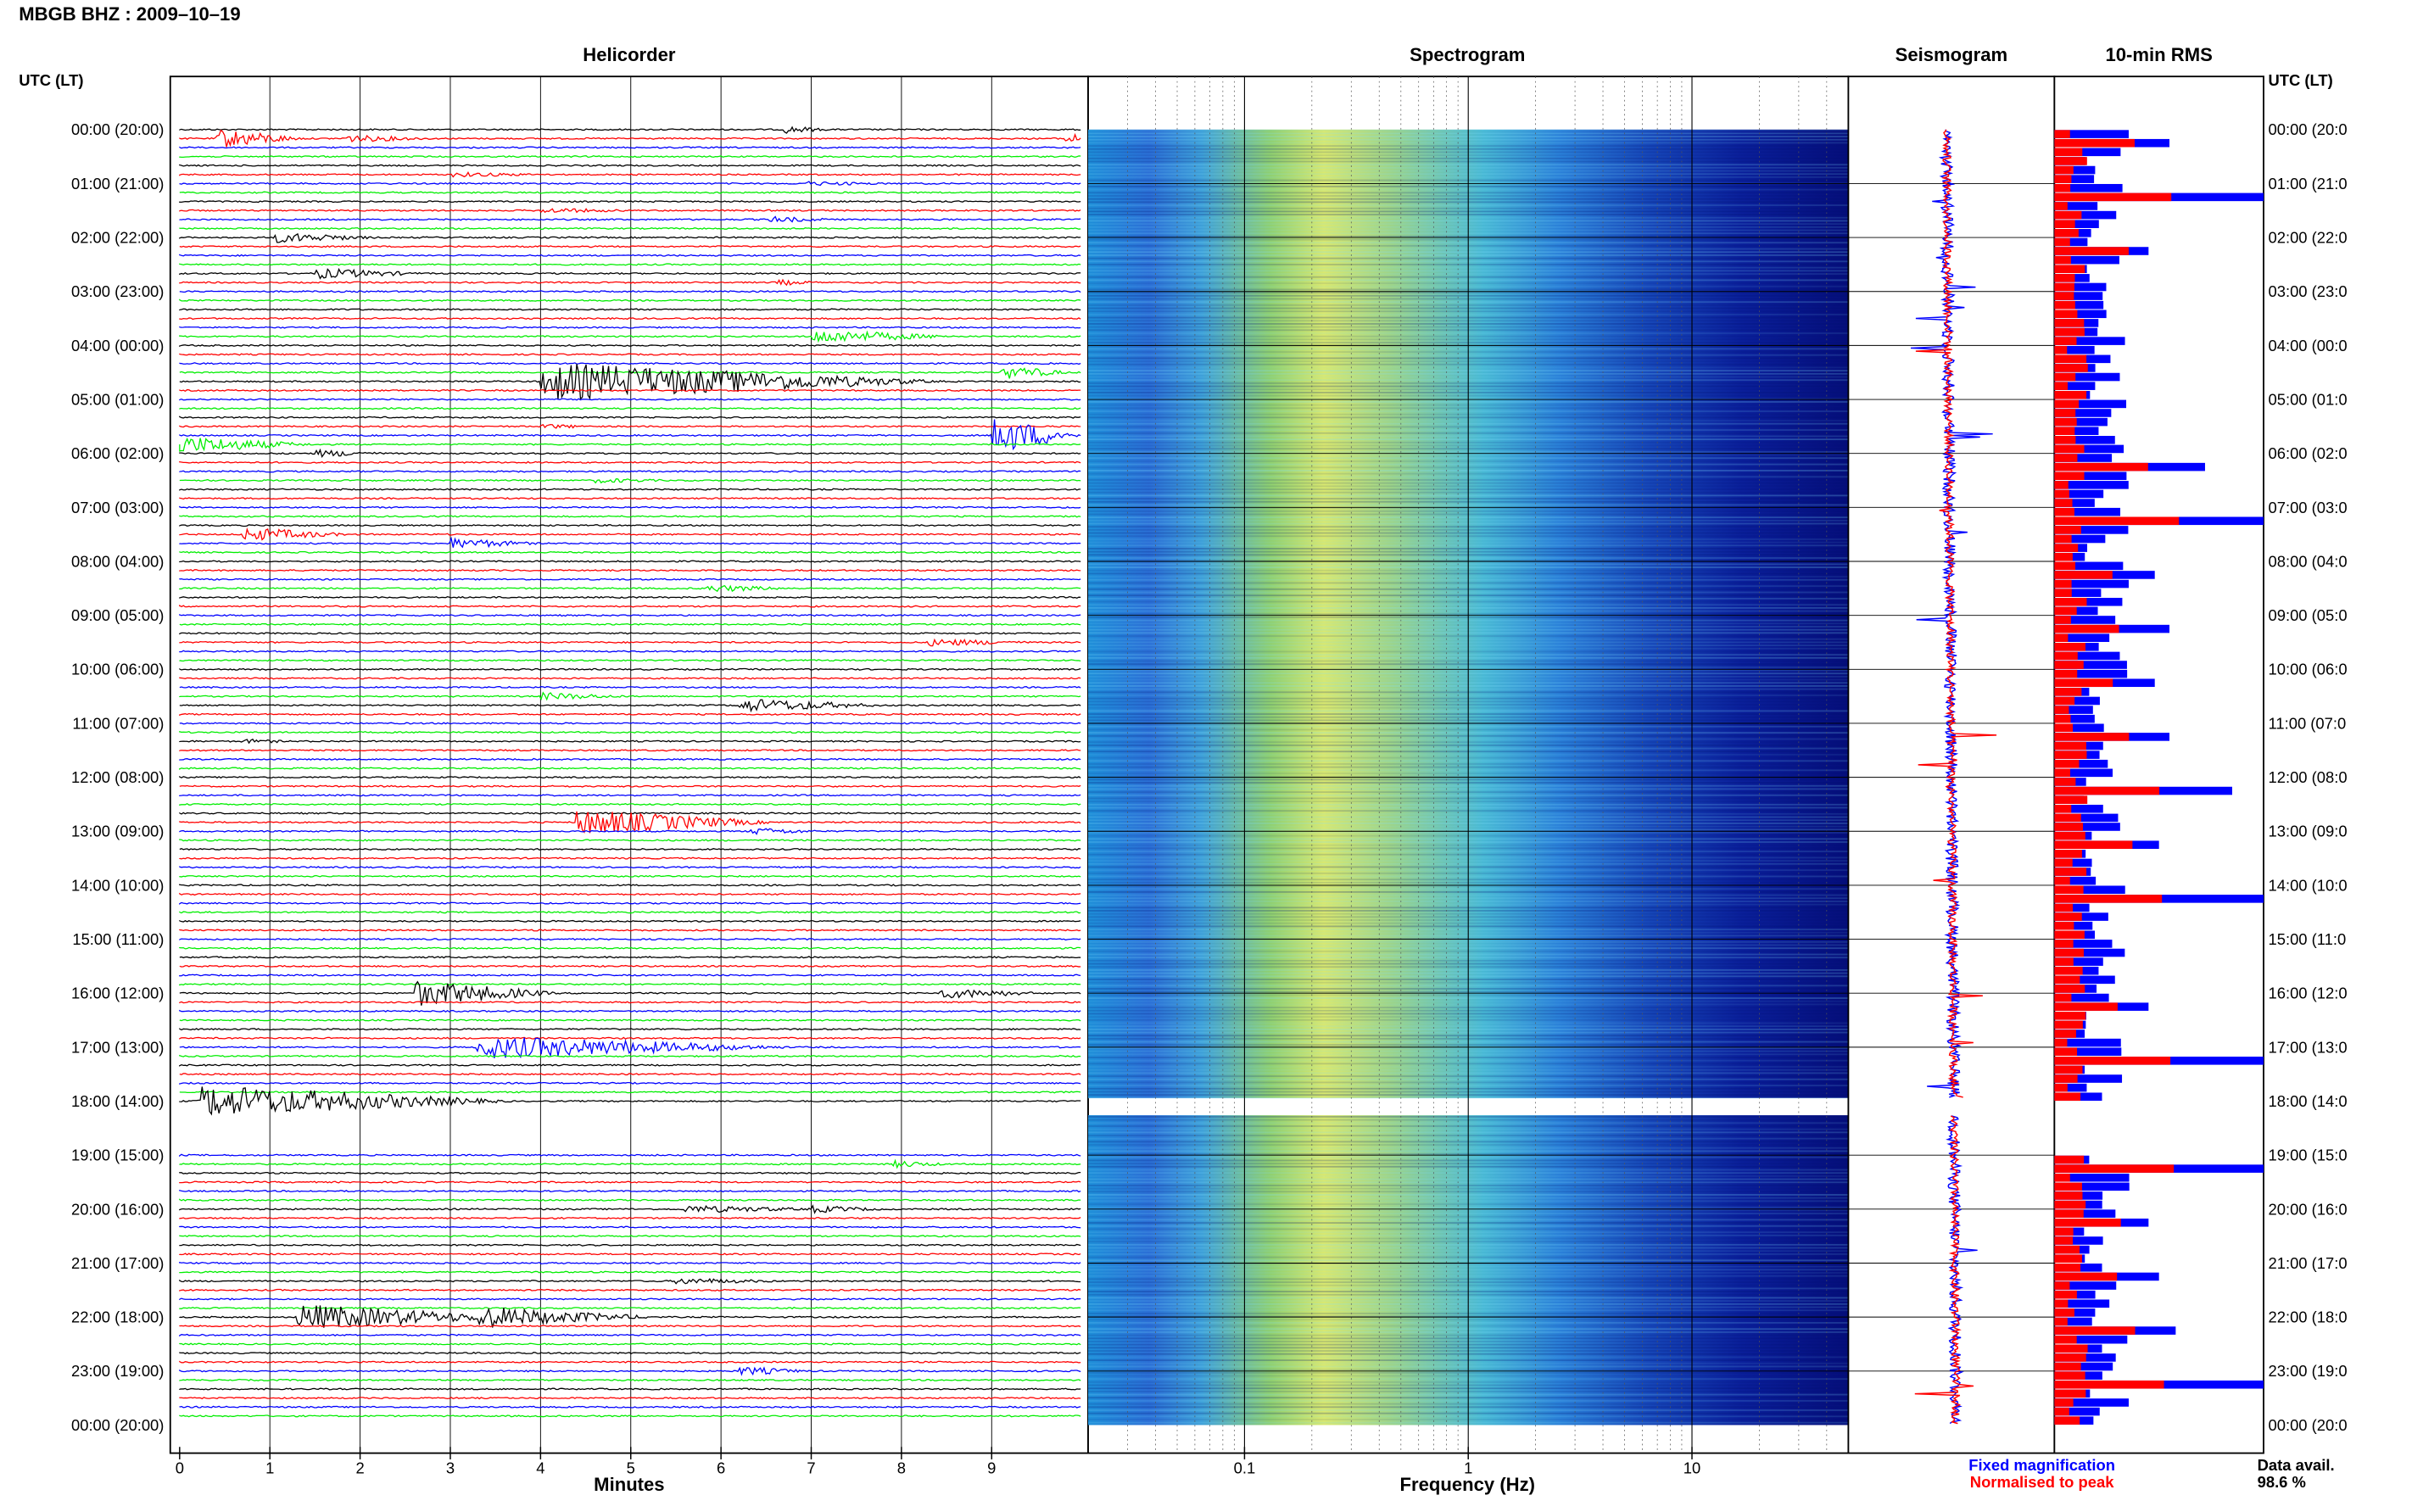 This screenshot has height=1512, width=2412. What do you see at coordinates (811, 1468) in the screenshot?
I see `x-tick-label: 7` at bounding box center [811, 1468].